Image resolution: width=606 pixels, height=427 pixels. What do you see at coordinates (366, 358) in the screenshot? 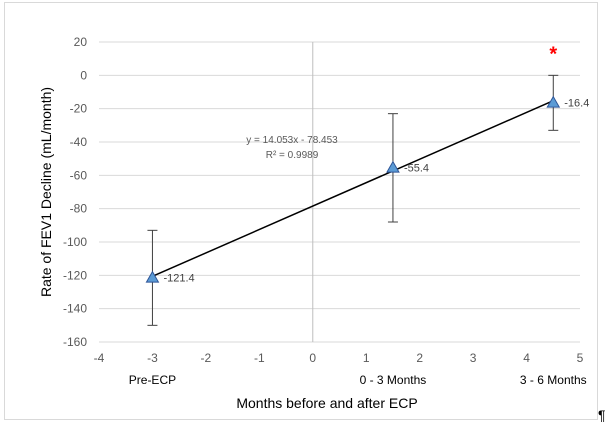
I see `x-tick-label: 1` at bounding box center [366, 358].